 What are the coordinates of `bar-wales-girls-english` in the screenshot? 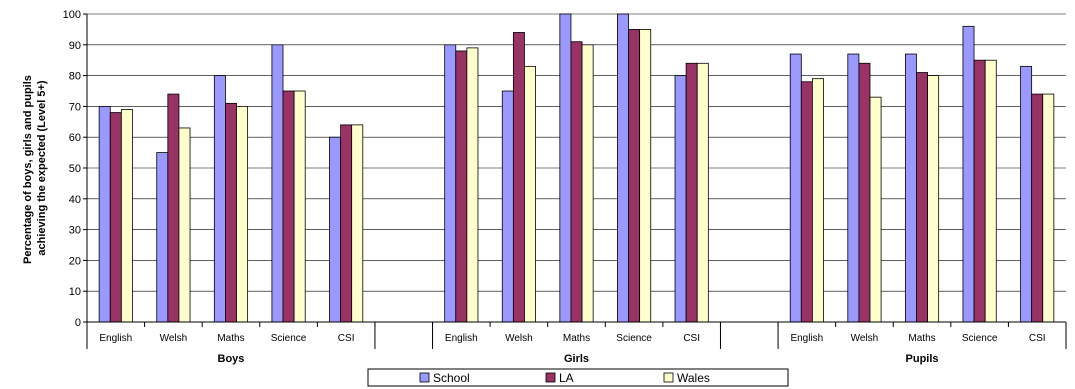 It's located at (472, 185).